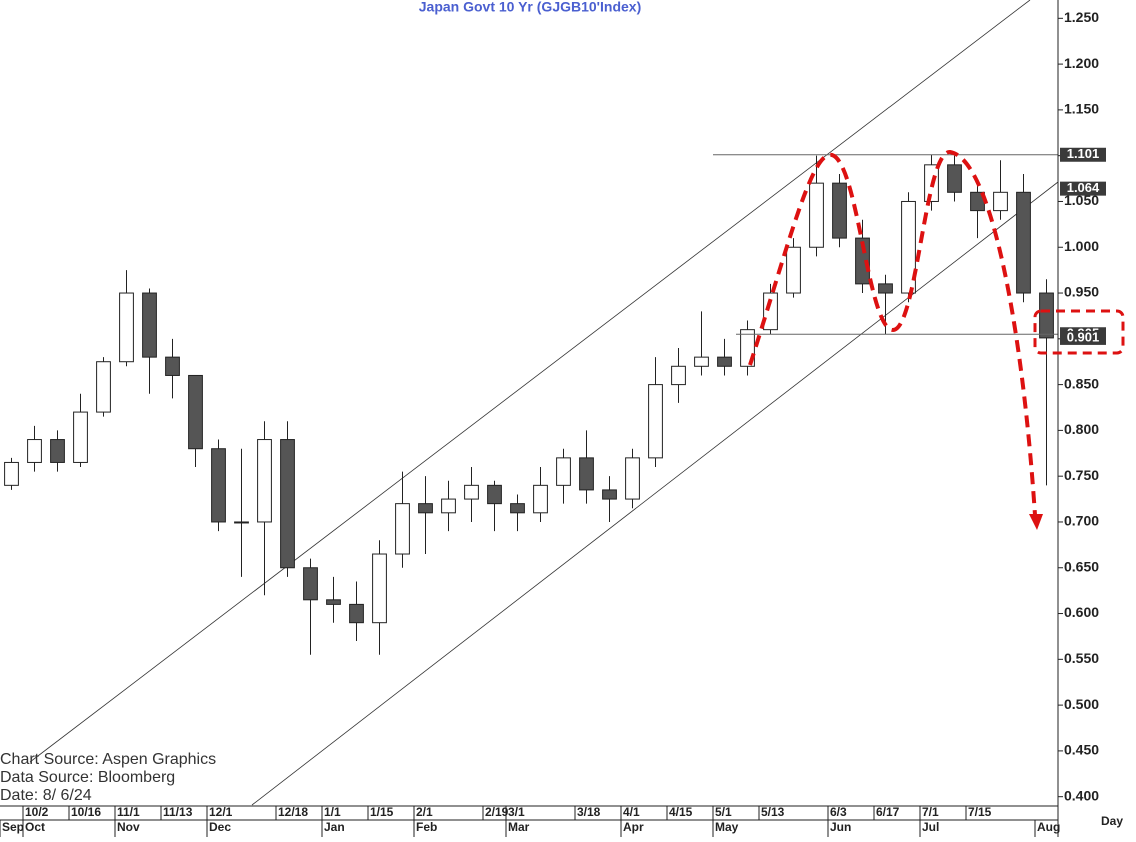 The image size is (1136, 842). I want to click on x-tick-label: 1/15, so click(382, 812).